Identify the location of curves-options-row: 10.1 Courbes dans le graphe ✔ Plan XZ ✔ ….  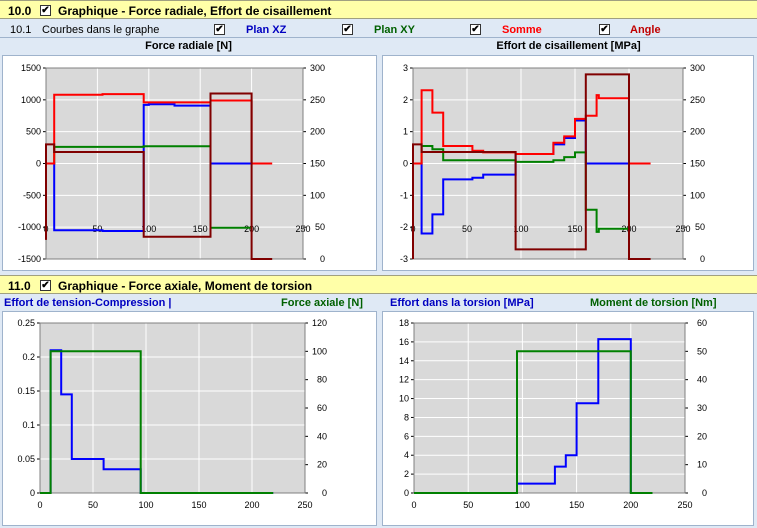
(378, 29).